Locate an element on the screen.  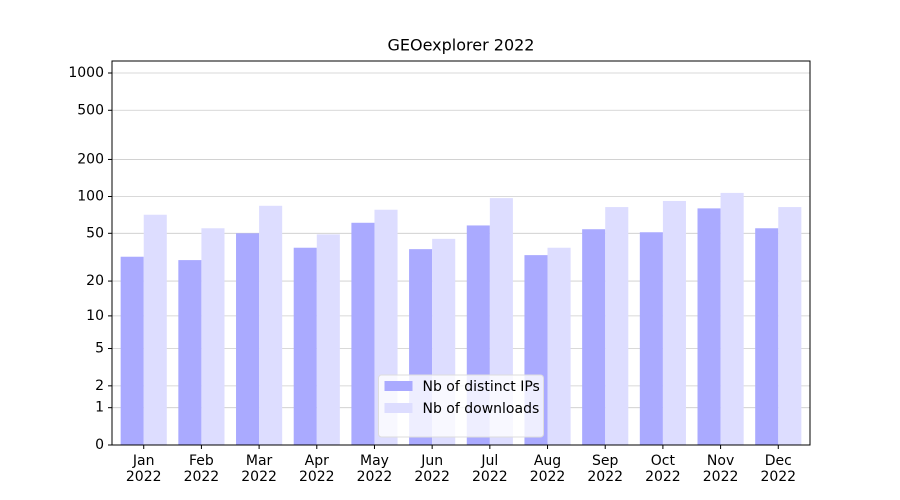
y-tick-label: 200 is located at coordinates (90, 159).